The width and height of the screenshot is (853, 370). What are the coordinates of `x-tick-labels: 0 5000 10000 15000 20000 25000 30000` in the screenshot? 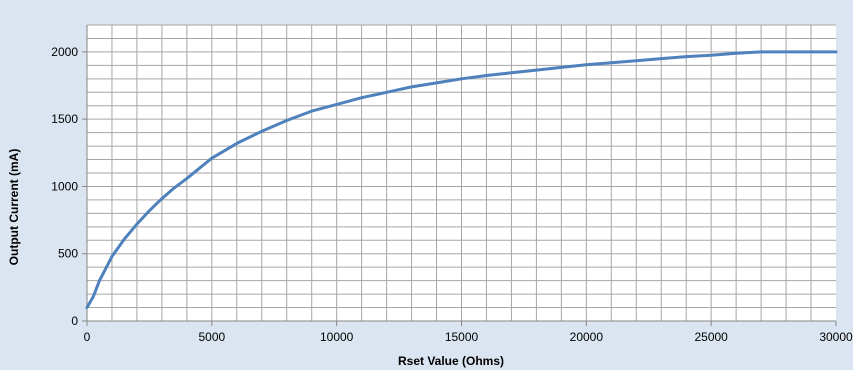 It's located at (468, 337).